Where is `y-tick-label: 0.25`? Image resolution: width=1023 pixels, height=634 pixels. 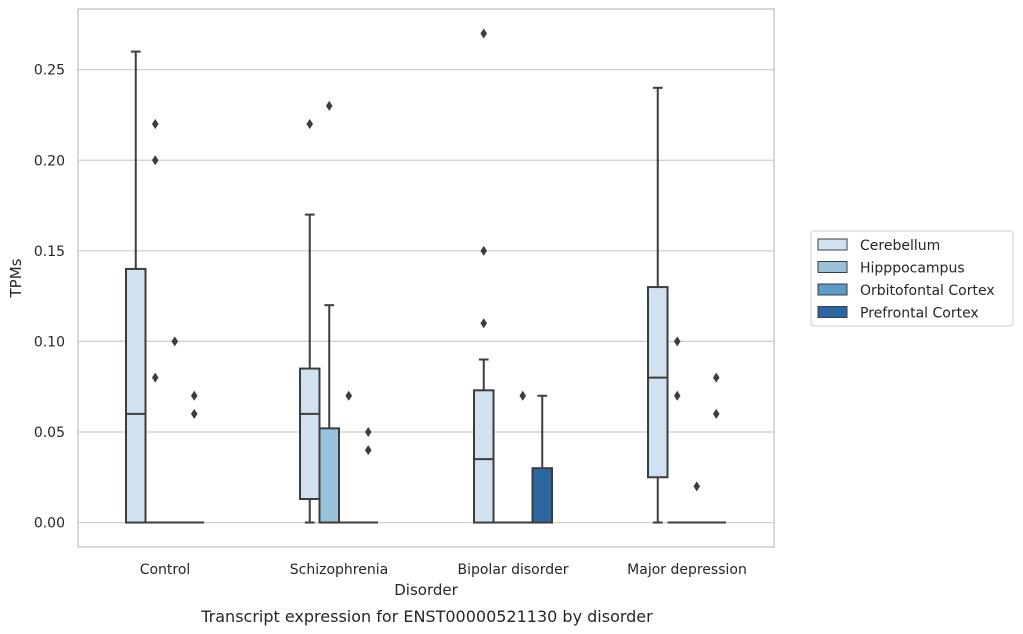
y-tick-label: 0.25 is located at coordinates (49, 71).